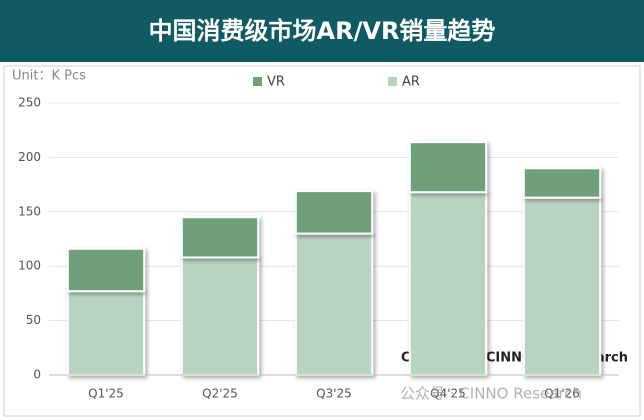 The height and width of the screenshot is (420, 644). I want to click on y-tick-label: 150, so click(29, 211).